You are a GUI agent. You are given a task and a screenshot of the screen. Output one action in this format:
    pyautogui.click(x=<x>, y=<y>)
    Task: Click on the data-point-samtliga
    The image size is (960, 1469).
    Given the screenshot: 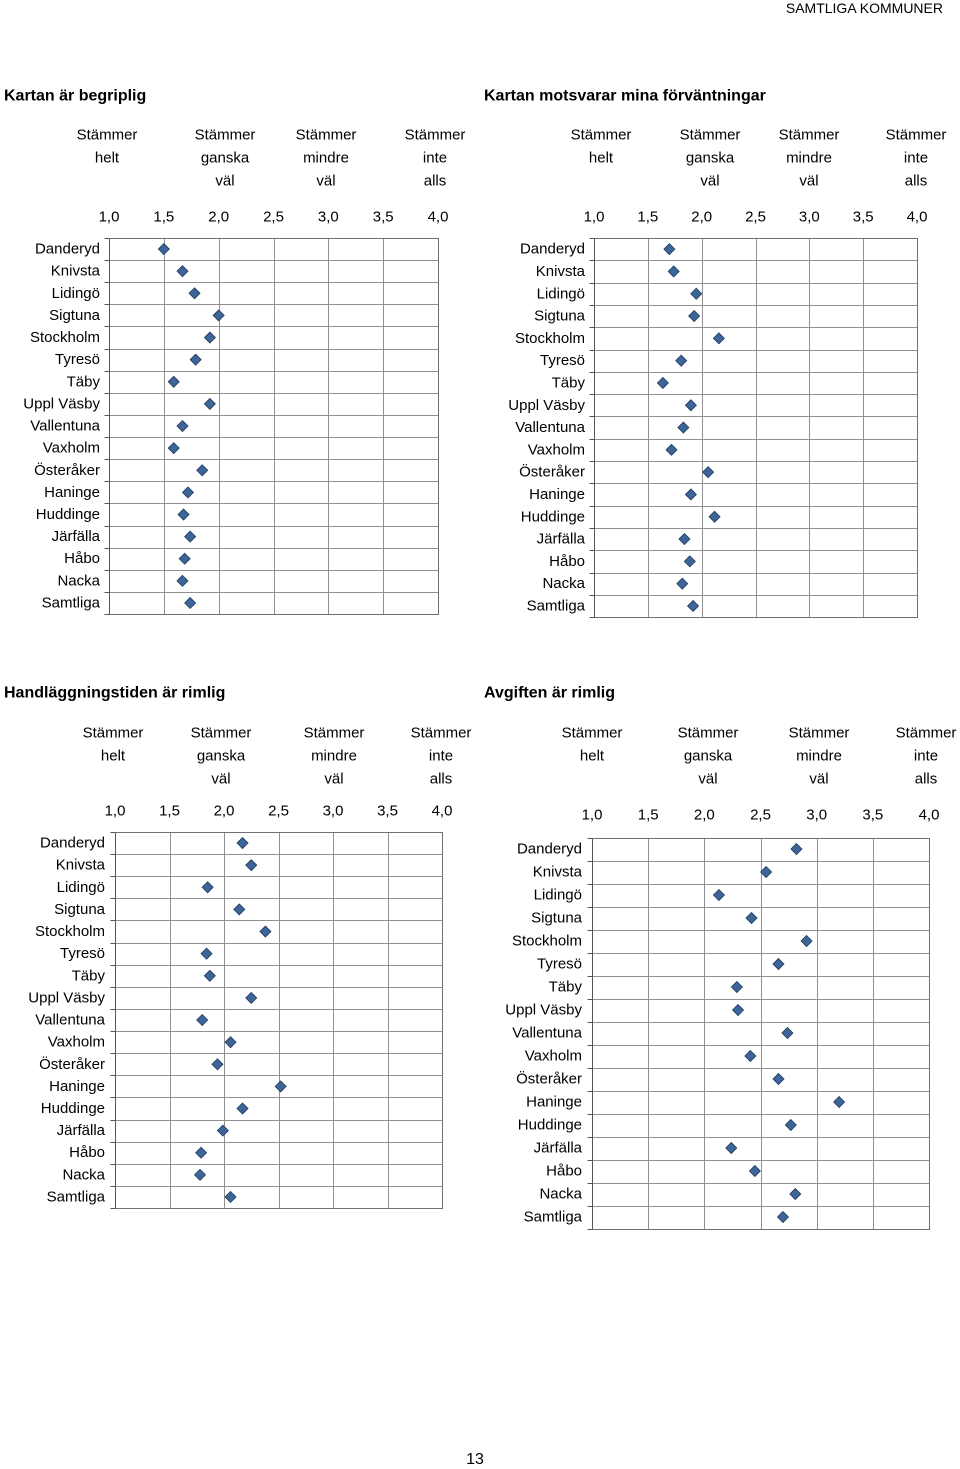 What is the action you would take?
    pyautogui.click(x=230, y=1197)
    